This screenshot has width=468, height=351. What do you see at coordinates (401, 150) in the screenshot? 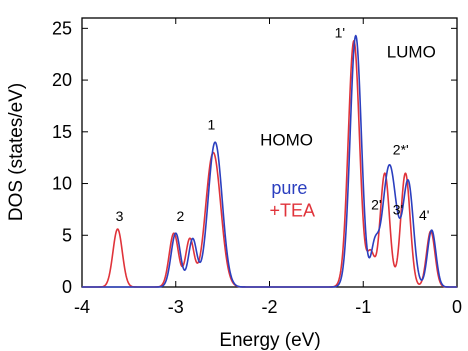
I see `annotation-label: 2*'` at bounding box center [401, 150].